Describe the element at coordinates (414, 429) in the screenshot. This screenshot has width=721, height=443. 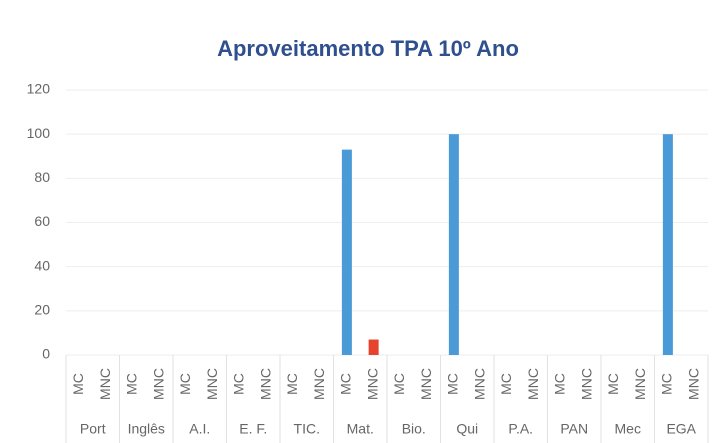
I see `x-group-label: Bio.` at that location.